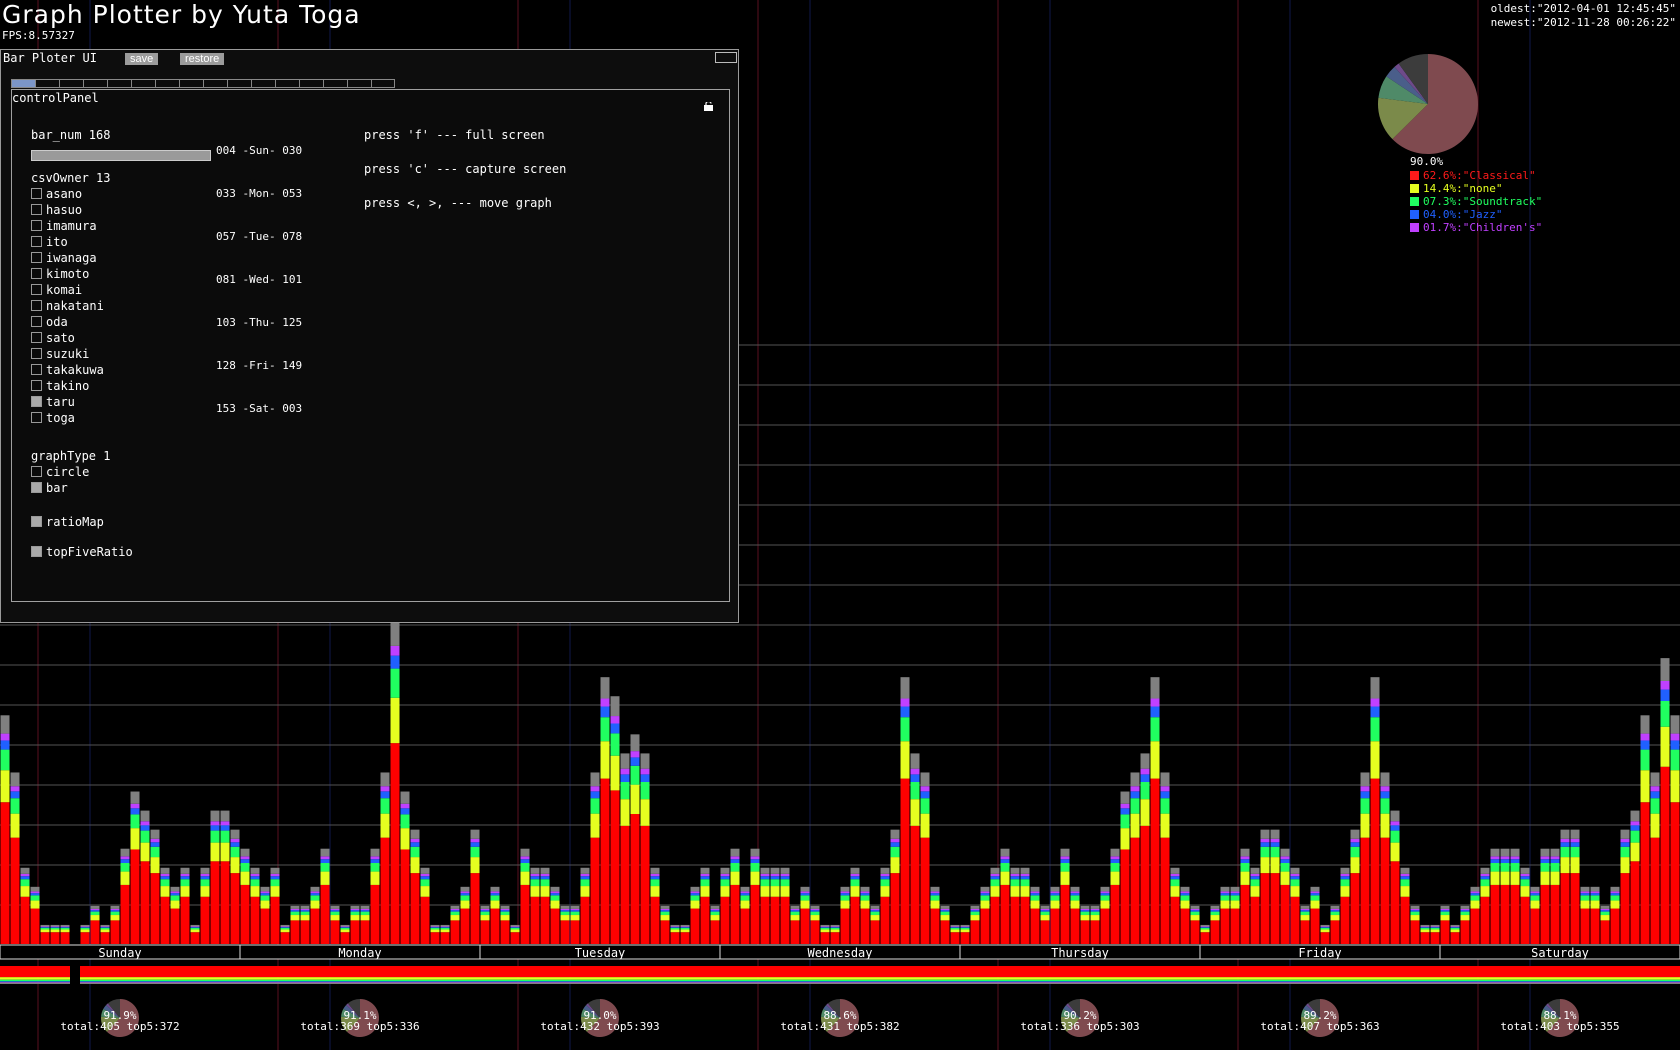 The image size is (1680, 1050). What do you see at coordinates (67, 418) in the screenshot?
I see `owner-item-toga: toga` at bounding box center [67, 418].